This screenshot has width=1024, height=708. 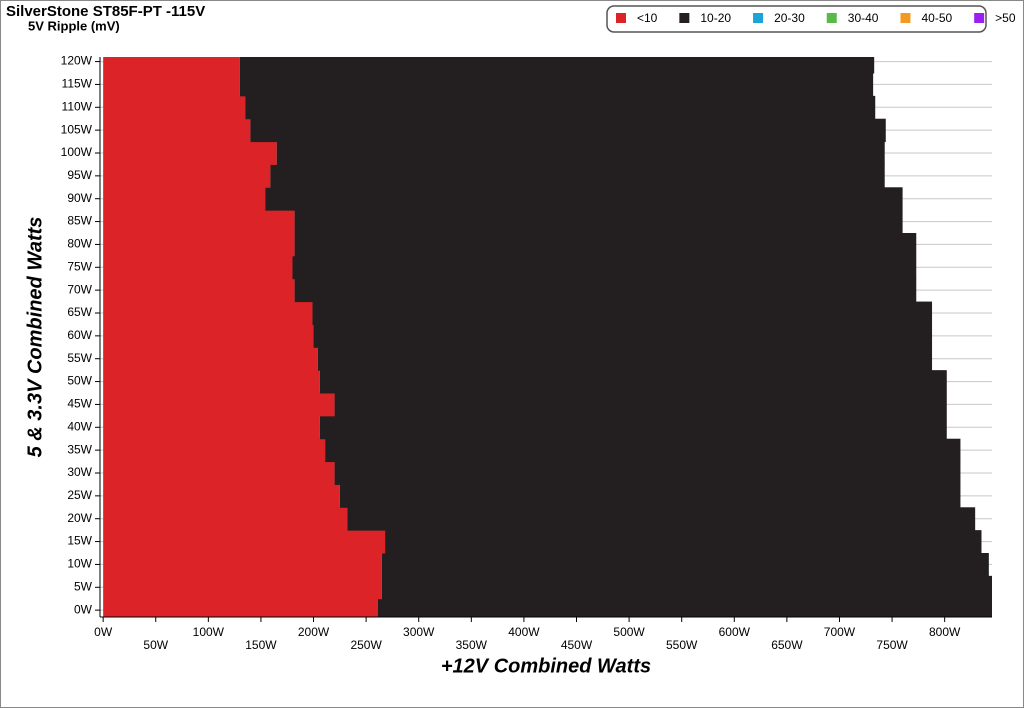 I want to click on chart-subtitle: 5V Ripple (mV), so click(x=74, y=25).